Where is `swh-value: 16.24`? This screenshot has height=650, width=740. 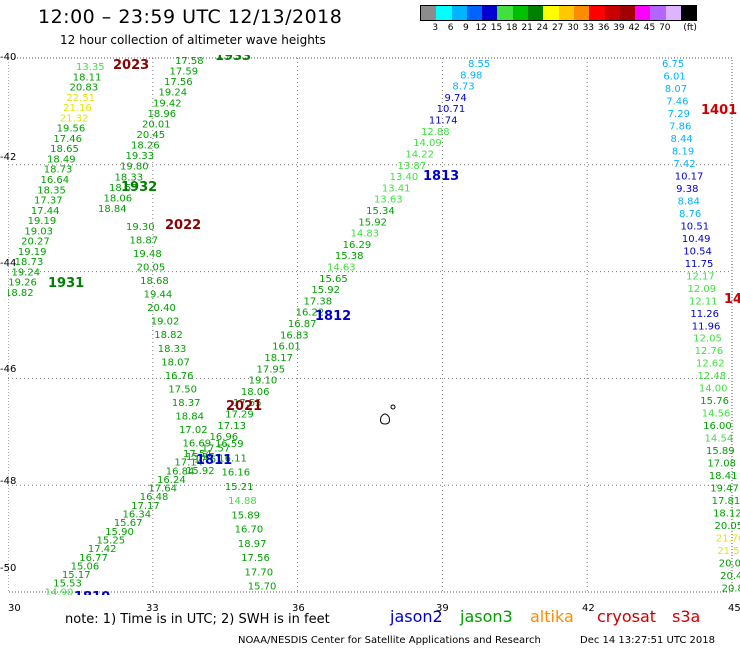 swh-value: 16.24 is located at coordinates (171, 480).